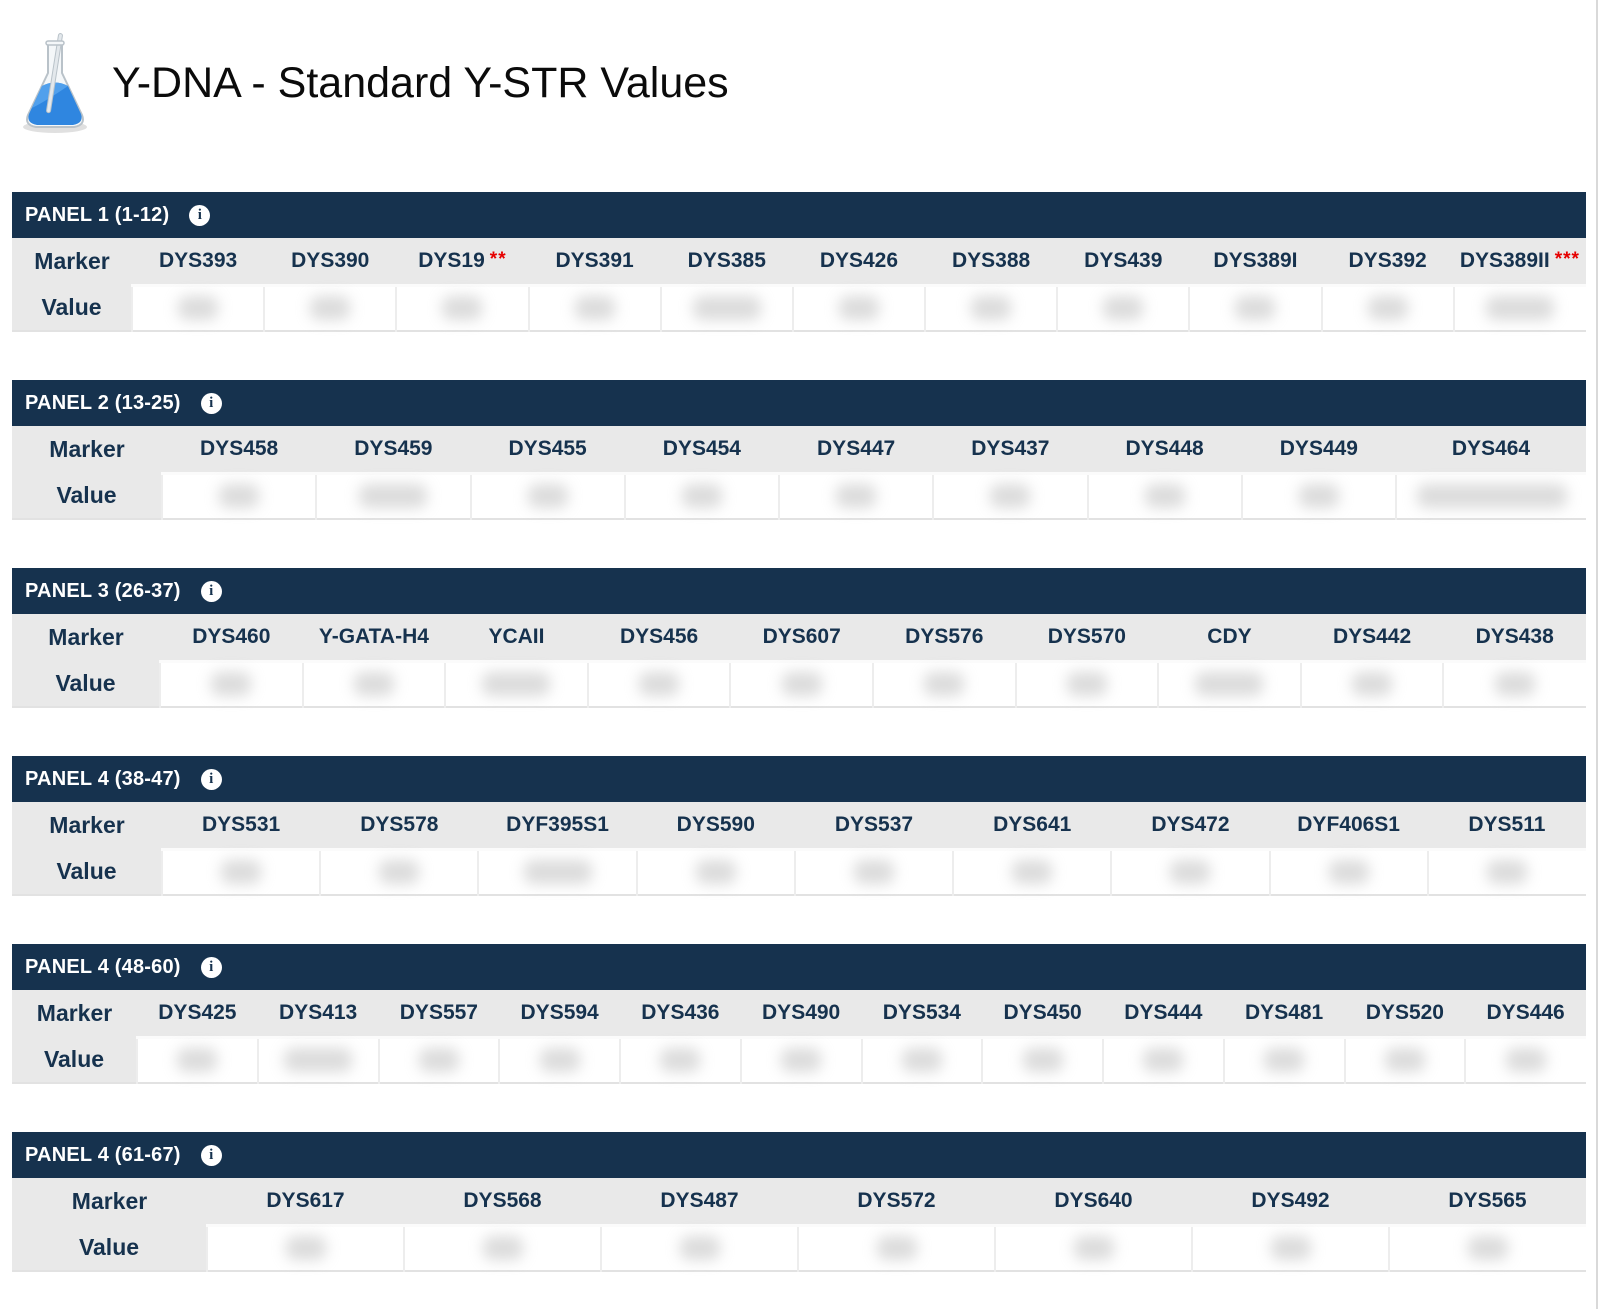 The height and width of the screenshot is (1309, 1600). What do you see at coordinates (715, 825) in the screenshot?
I see `marker-name: DYS590` at bounding box center [715, 825].